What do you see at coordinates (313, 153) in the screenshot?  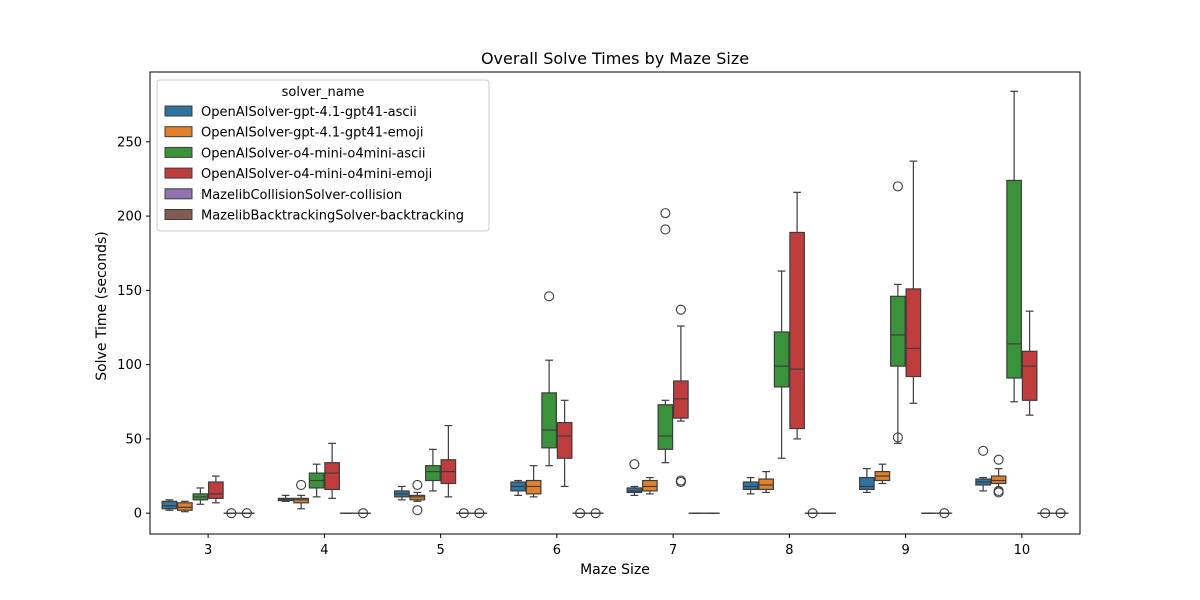 I see `legend-entry-label: OpenAISolver-o4-mini-o4mini-ascii` at bounding box center [313, 153].